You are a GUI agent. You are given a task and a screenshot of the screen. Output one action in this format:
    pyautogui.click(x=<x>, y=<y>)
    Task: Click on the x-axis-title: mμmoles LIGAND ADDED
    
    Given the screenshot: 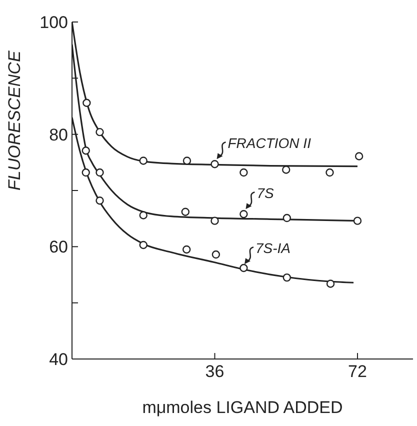 What is the action you would take?
    pyautogui.click(x=242, y=407)
    